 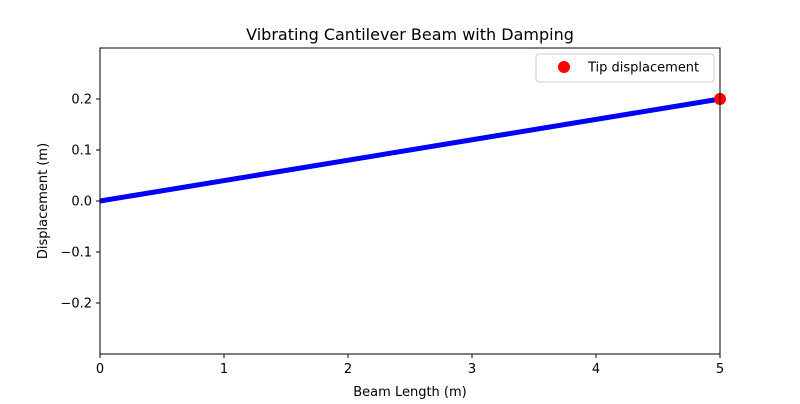 What do you see at coordinates (643, 68) in the screenshot?
I see `legend-label-tip-displacement: Tip displacement` at bounding box center [643, 68].